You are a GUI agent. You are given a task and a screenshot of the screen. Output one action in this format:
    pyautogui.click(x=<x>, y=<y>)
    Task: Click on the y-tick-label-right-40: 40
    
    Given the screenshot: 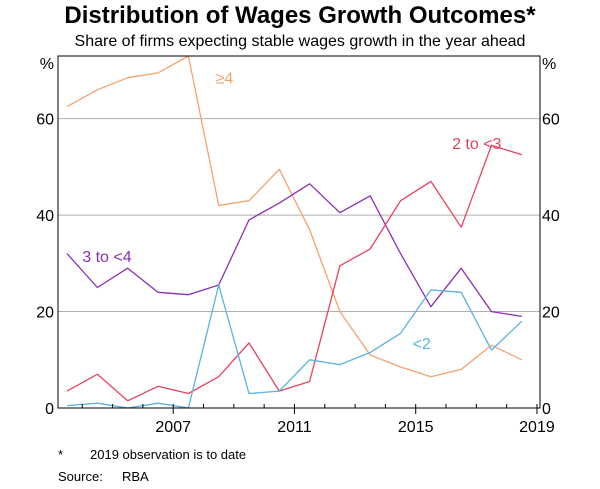 What is the action you would take?
    pyautogui.click(x=551, y=216)
    